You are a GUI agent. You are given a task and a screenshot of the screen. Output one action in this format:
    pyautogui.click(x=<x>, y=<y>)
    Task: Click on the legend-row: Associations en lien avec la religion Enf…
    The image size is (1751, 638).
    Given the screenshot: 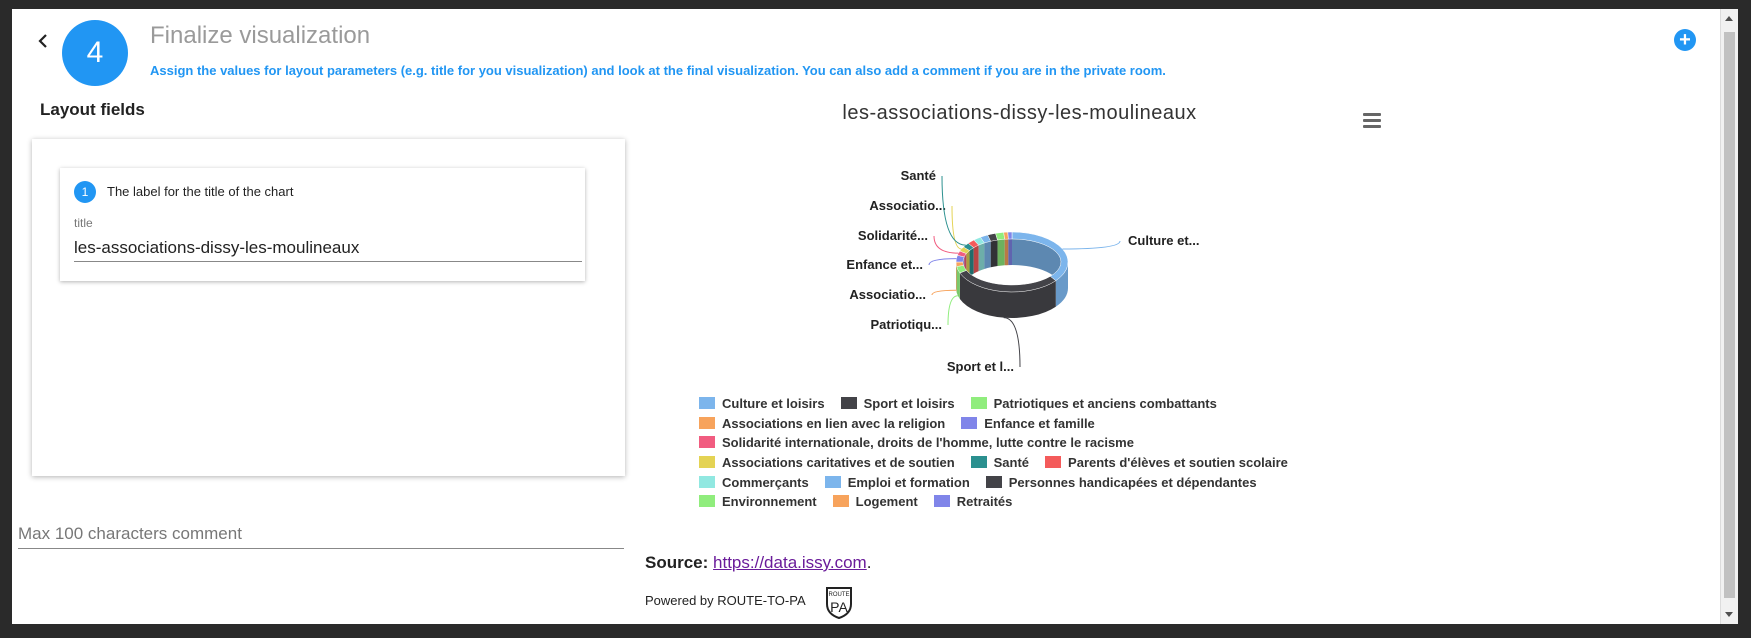 What is the action you would take?
    pyautogui.click(x=905, y=423)
    